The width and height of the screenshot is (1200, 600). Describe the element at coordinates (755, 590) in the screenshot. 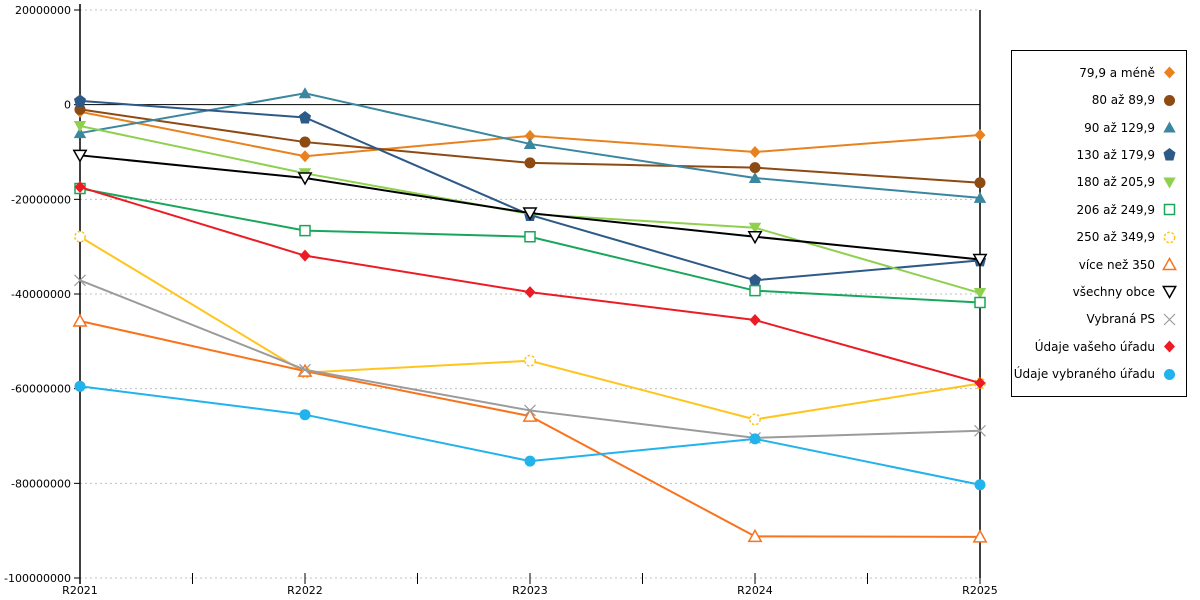

I see `x-axis-label: R2024` at that location.